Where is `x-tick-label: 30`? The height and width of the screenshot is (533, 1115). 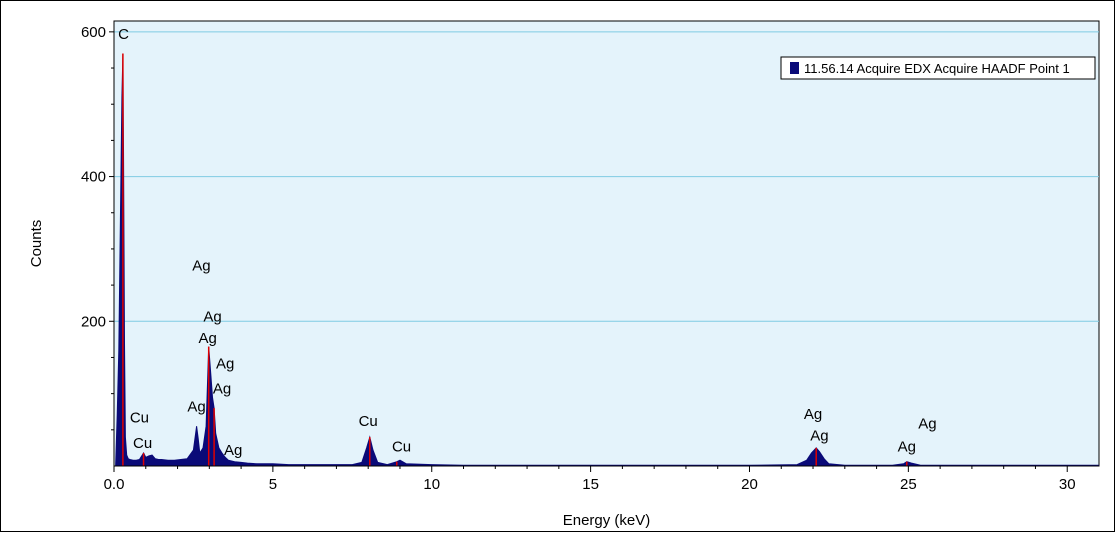
x-tick-label: 30 is located at coordinates (1067, 484).